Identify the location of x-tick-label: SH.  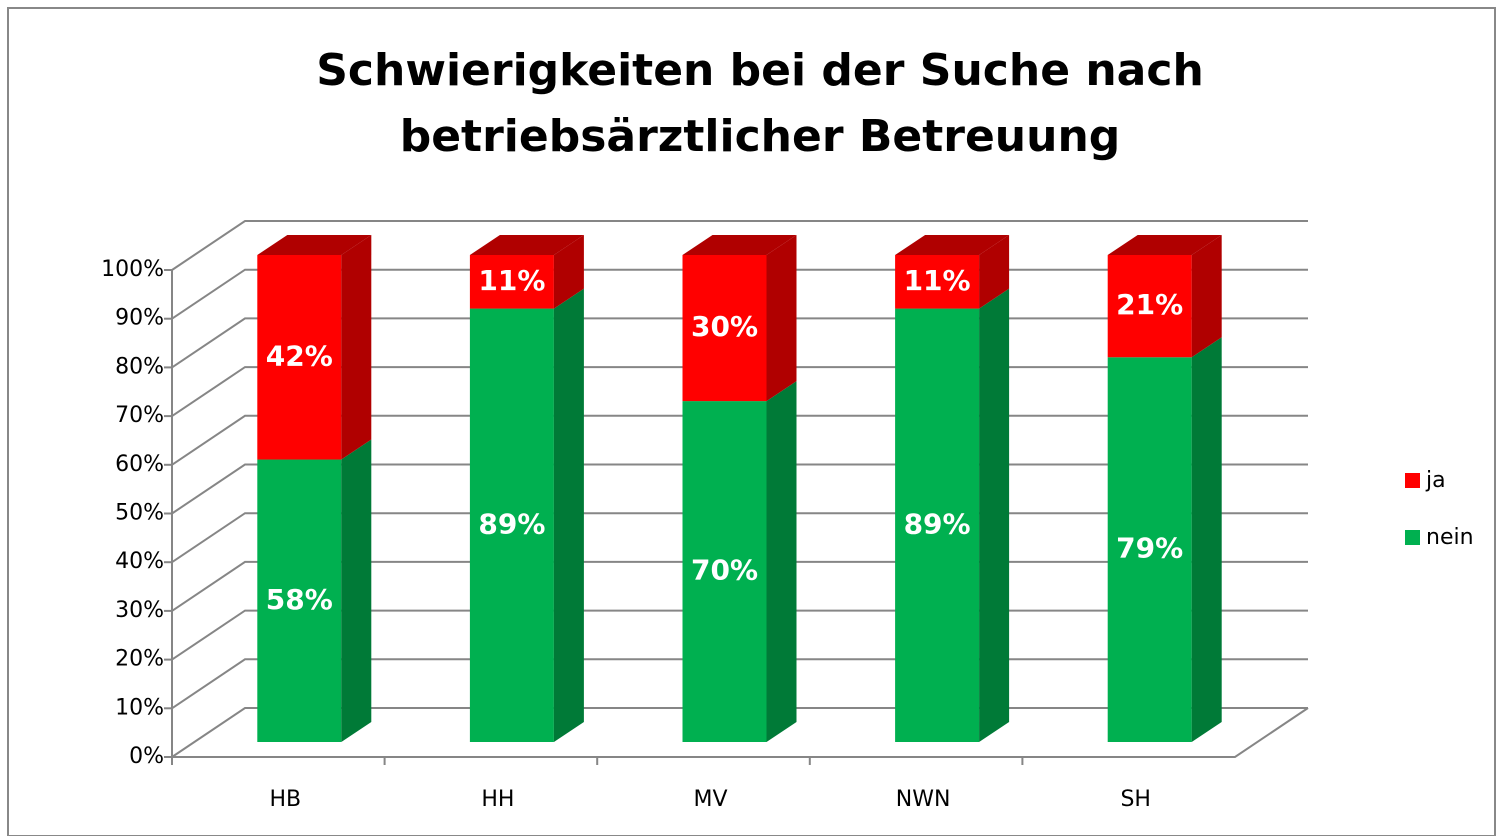
(1135, 799).